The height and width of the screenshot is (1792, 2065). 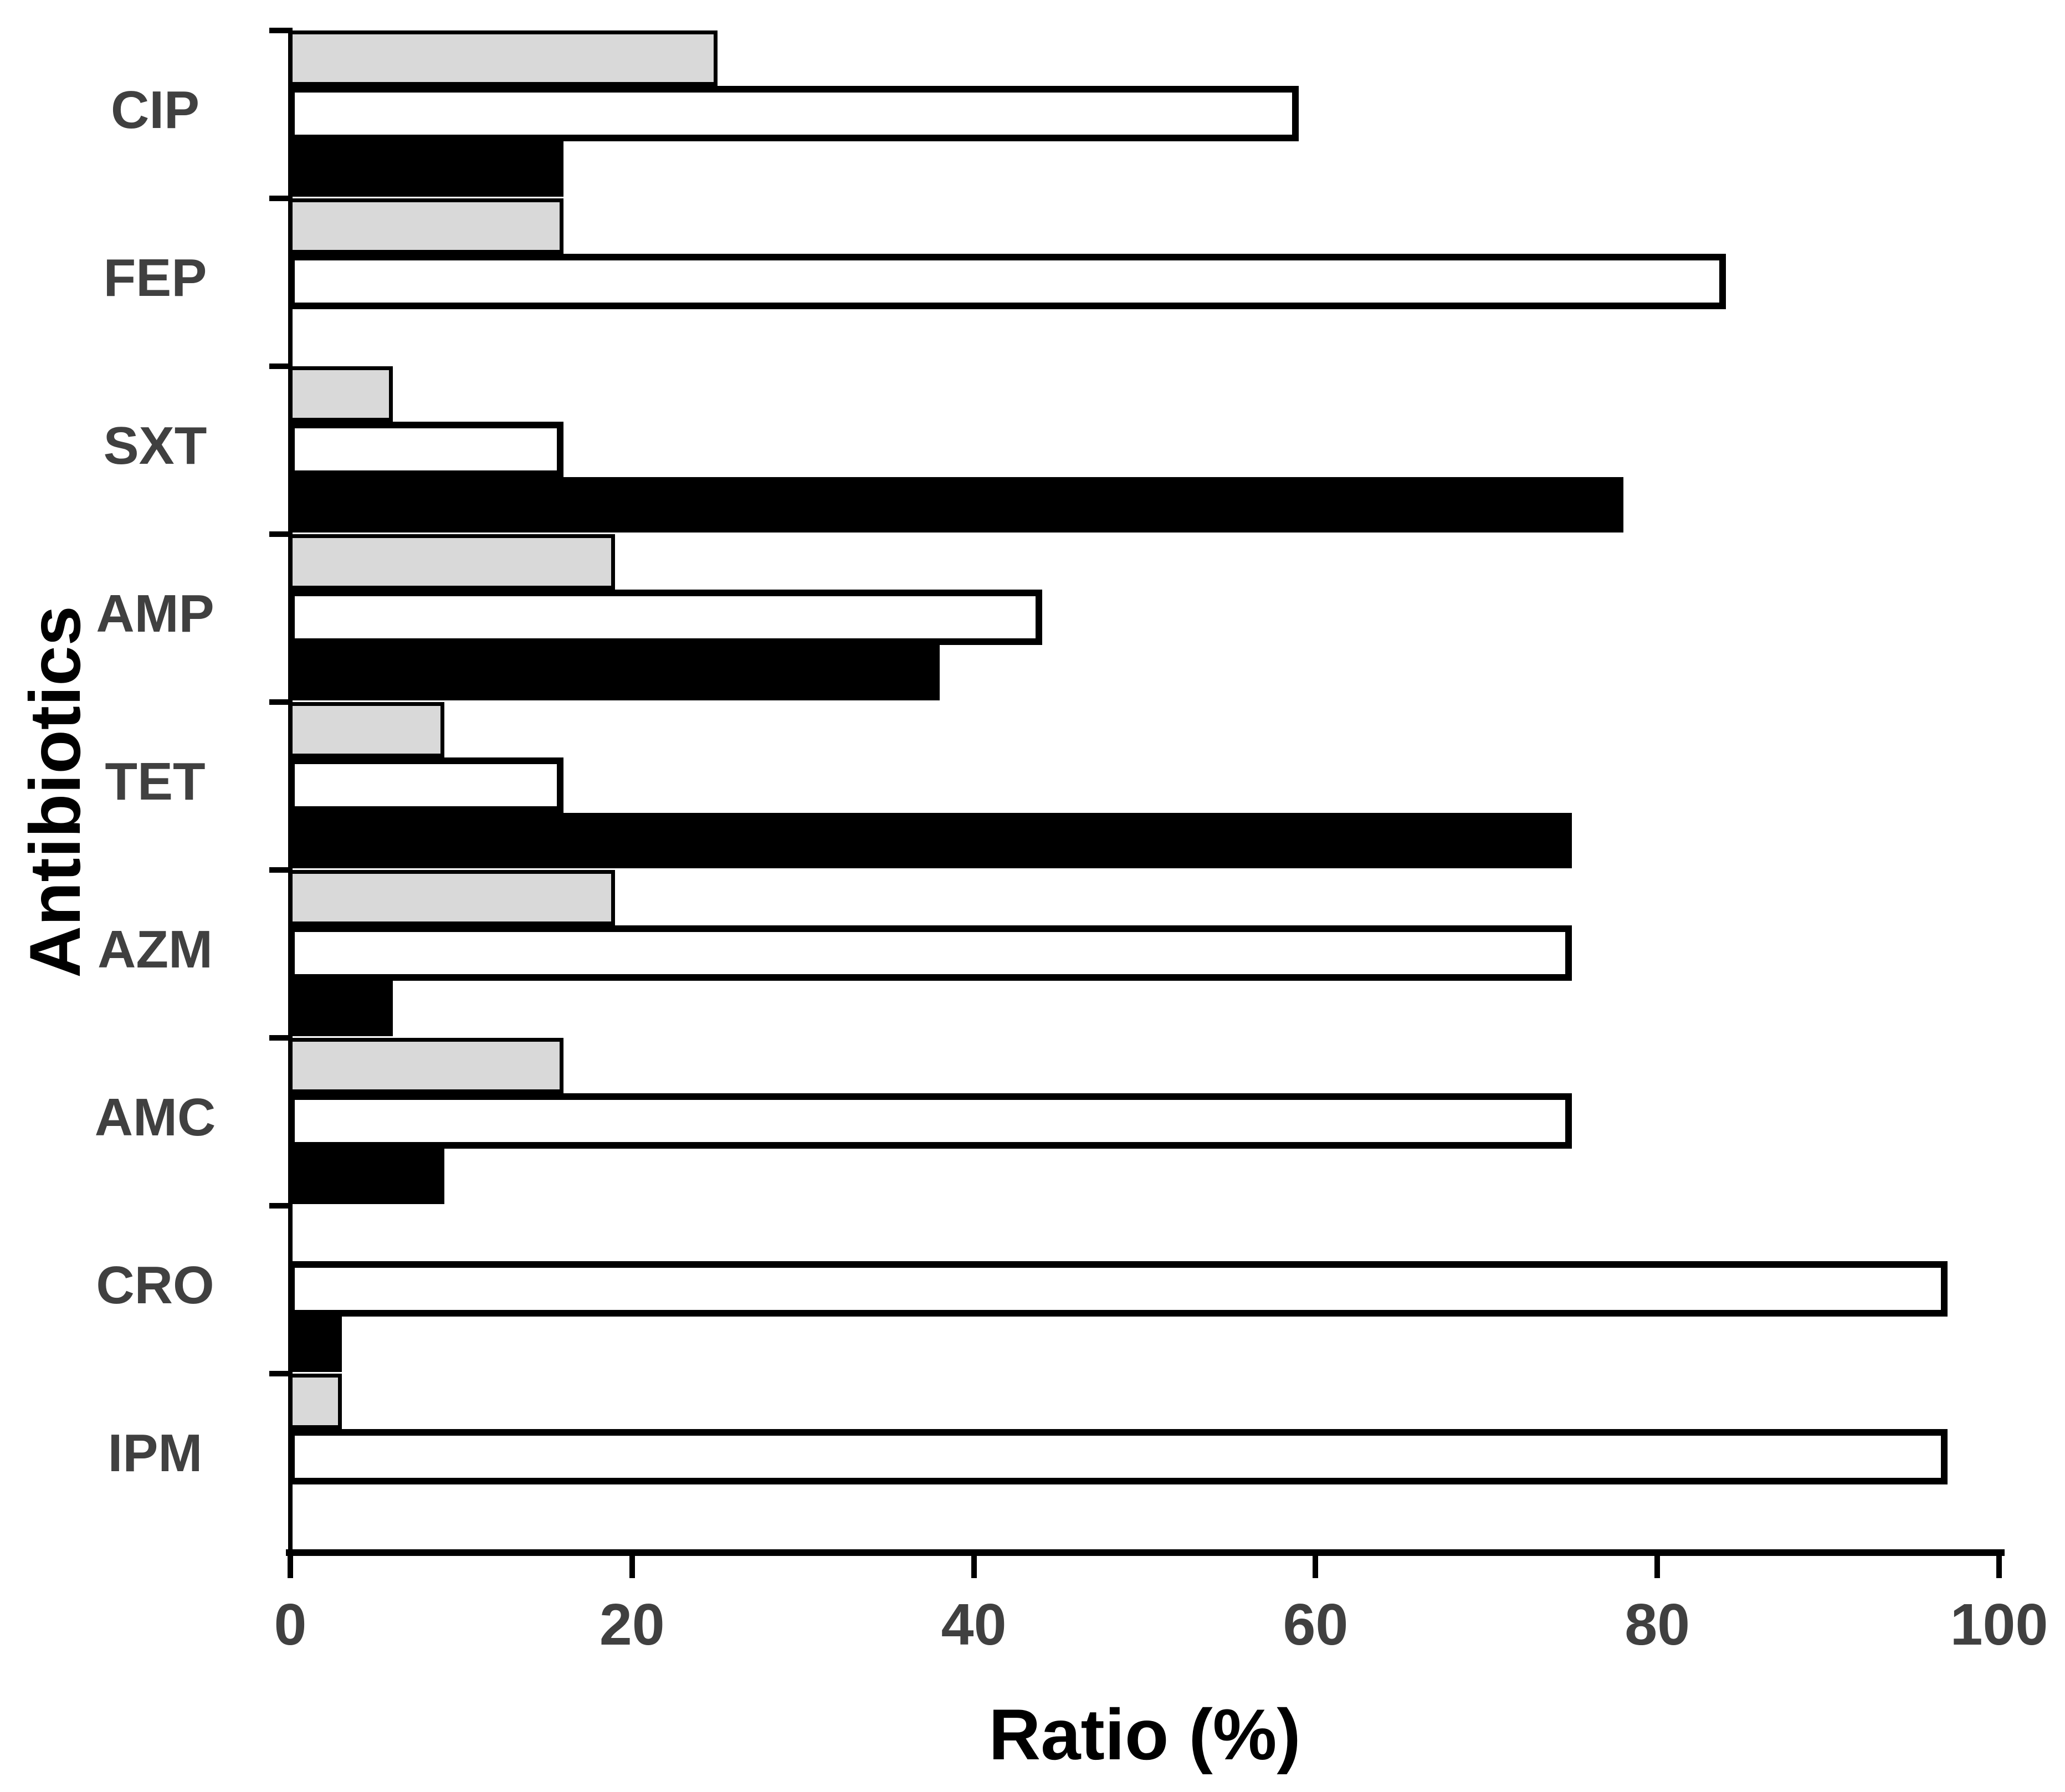 What do you see at coordinates (930, 953) in the screenshot?
I see `white-bar-azm` at bounding box center [930, 953].